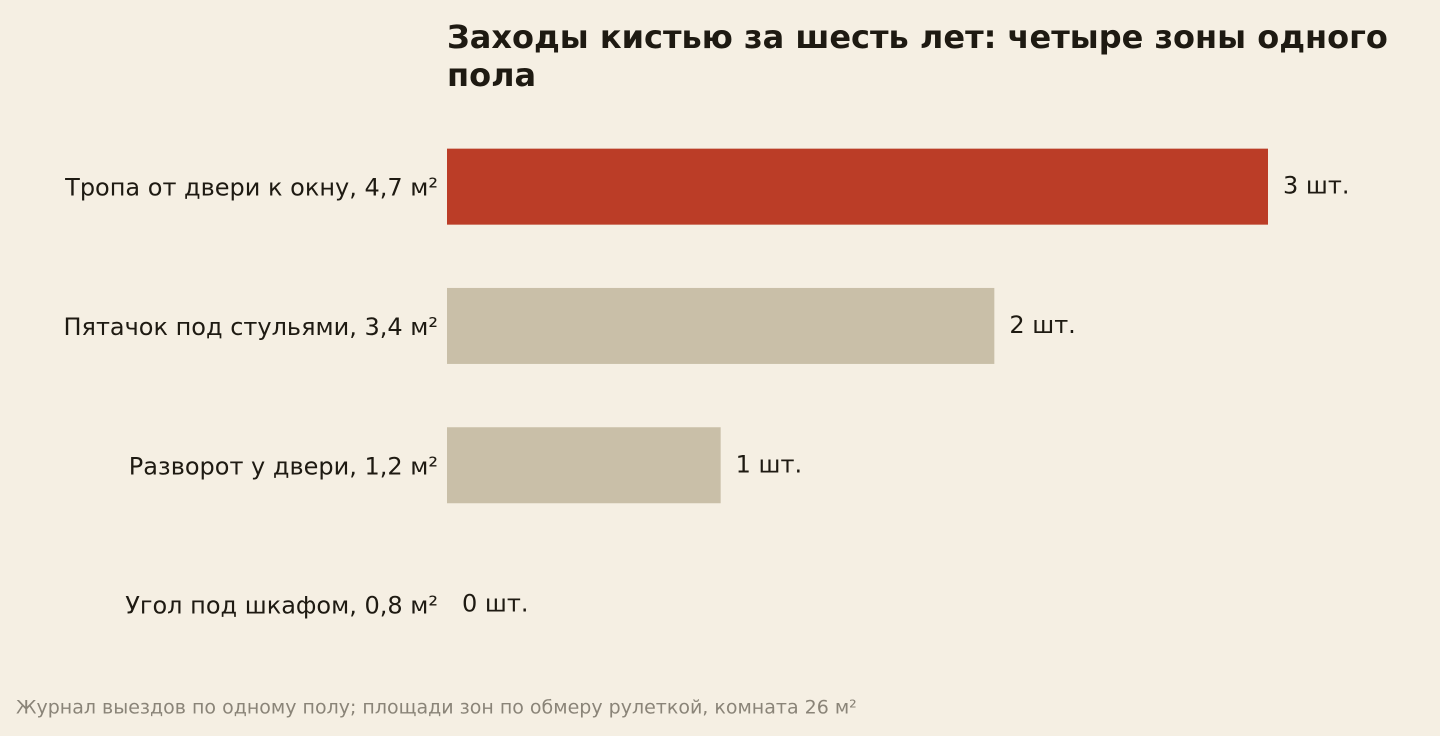 Image resolution: width=1440 pixels, height=736 pixels. Describe the element at coordinates (283, 466) in the screenshot. I see `y-tick-label: Разворот у двери, 1,2 м²` at that location.